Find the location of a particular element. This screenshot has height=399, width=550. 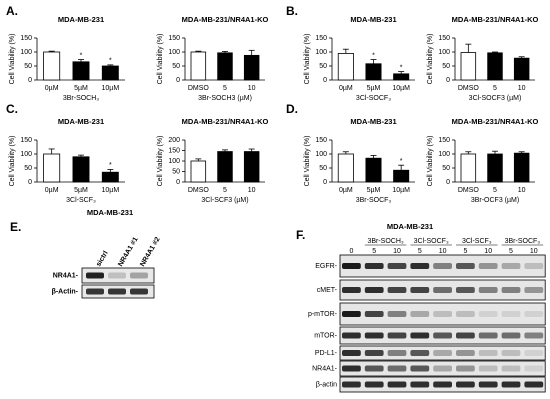

x-tick-label: DMSO is located at coordinates (199, 88).